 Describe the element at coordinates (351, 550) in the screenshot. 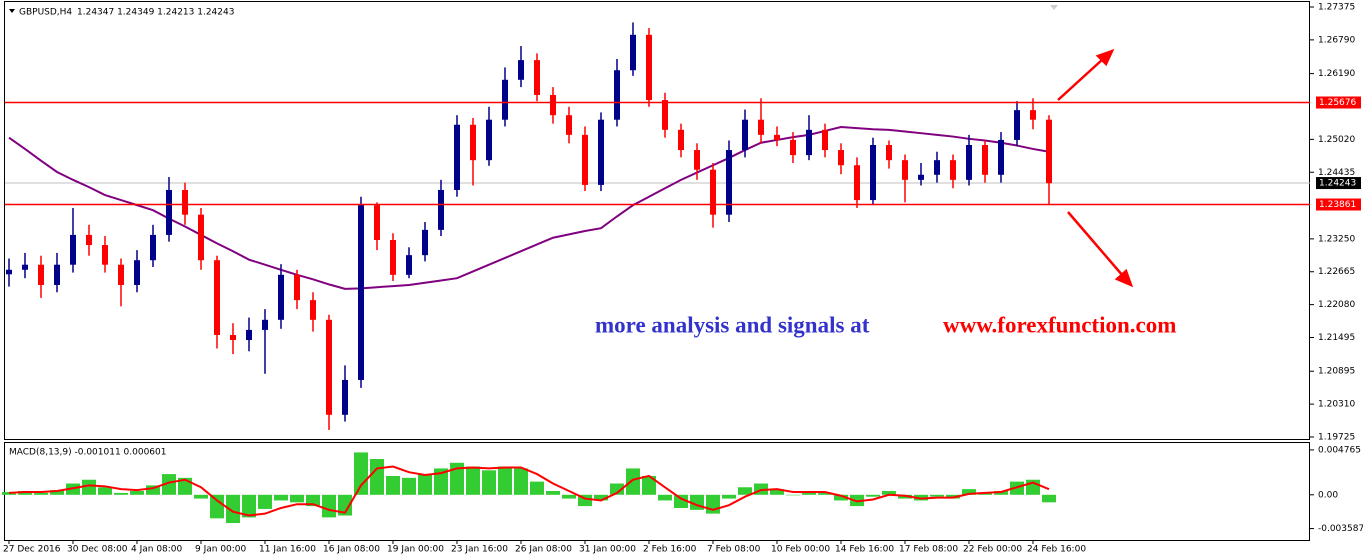

I see `x-tick-label: 16 Jan 08:00` at that location.